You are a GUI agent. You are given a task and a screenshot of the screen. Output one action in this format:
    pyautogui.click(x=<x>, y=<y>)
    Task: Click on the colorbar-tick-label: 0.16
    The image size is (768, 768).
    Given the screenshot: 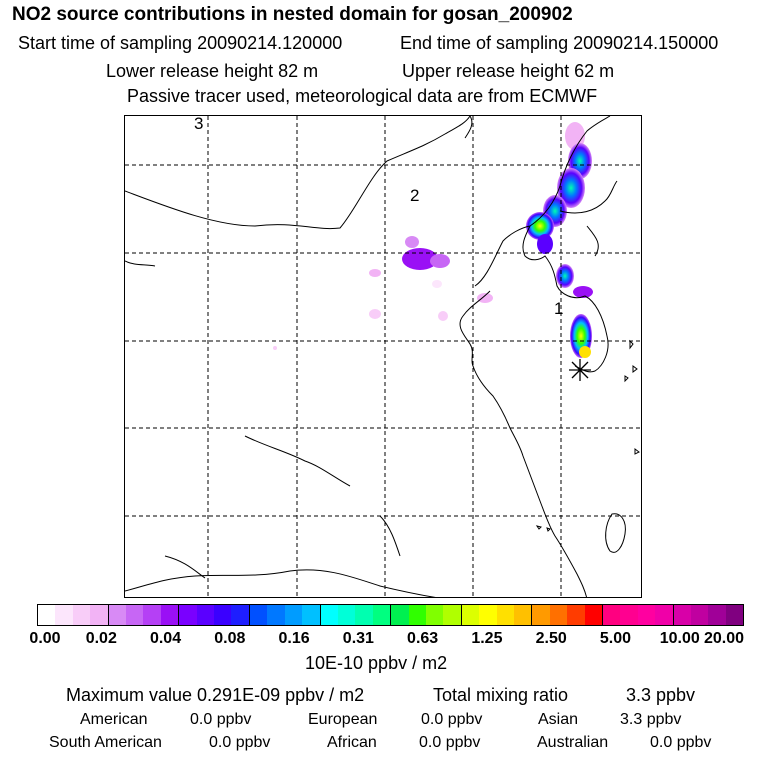 What is the action you would take?
    pyautogui.click(x=294, y=638)
    